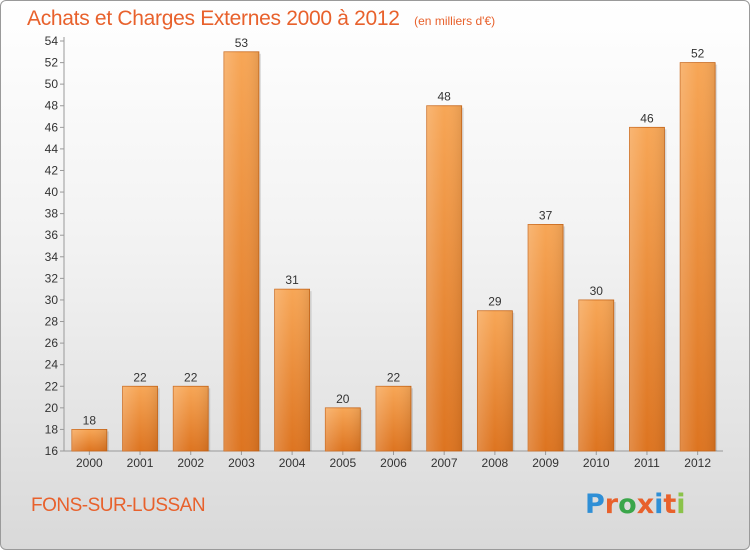  I want to click on logo-letter: t, so click(670, 504).